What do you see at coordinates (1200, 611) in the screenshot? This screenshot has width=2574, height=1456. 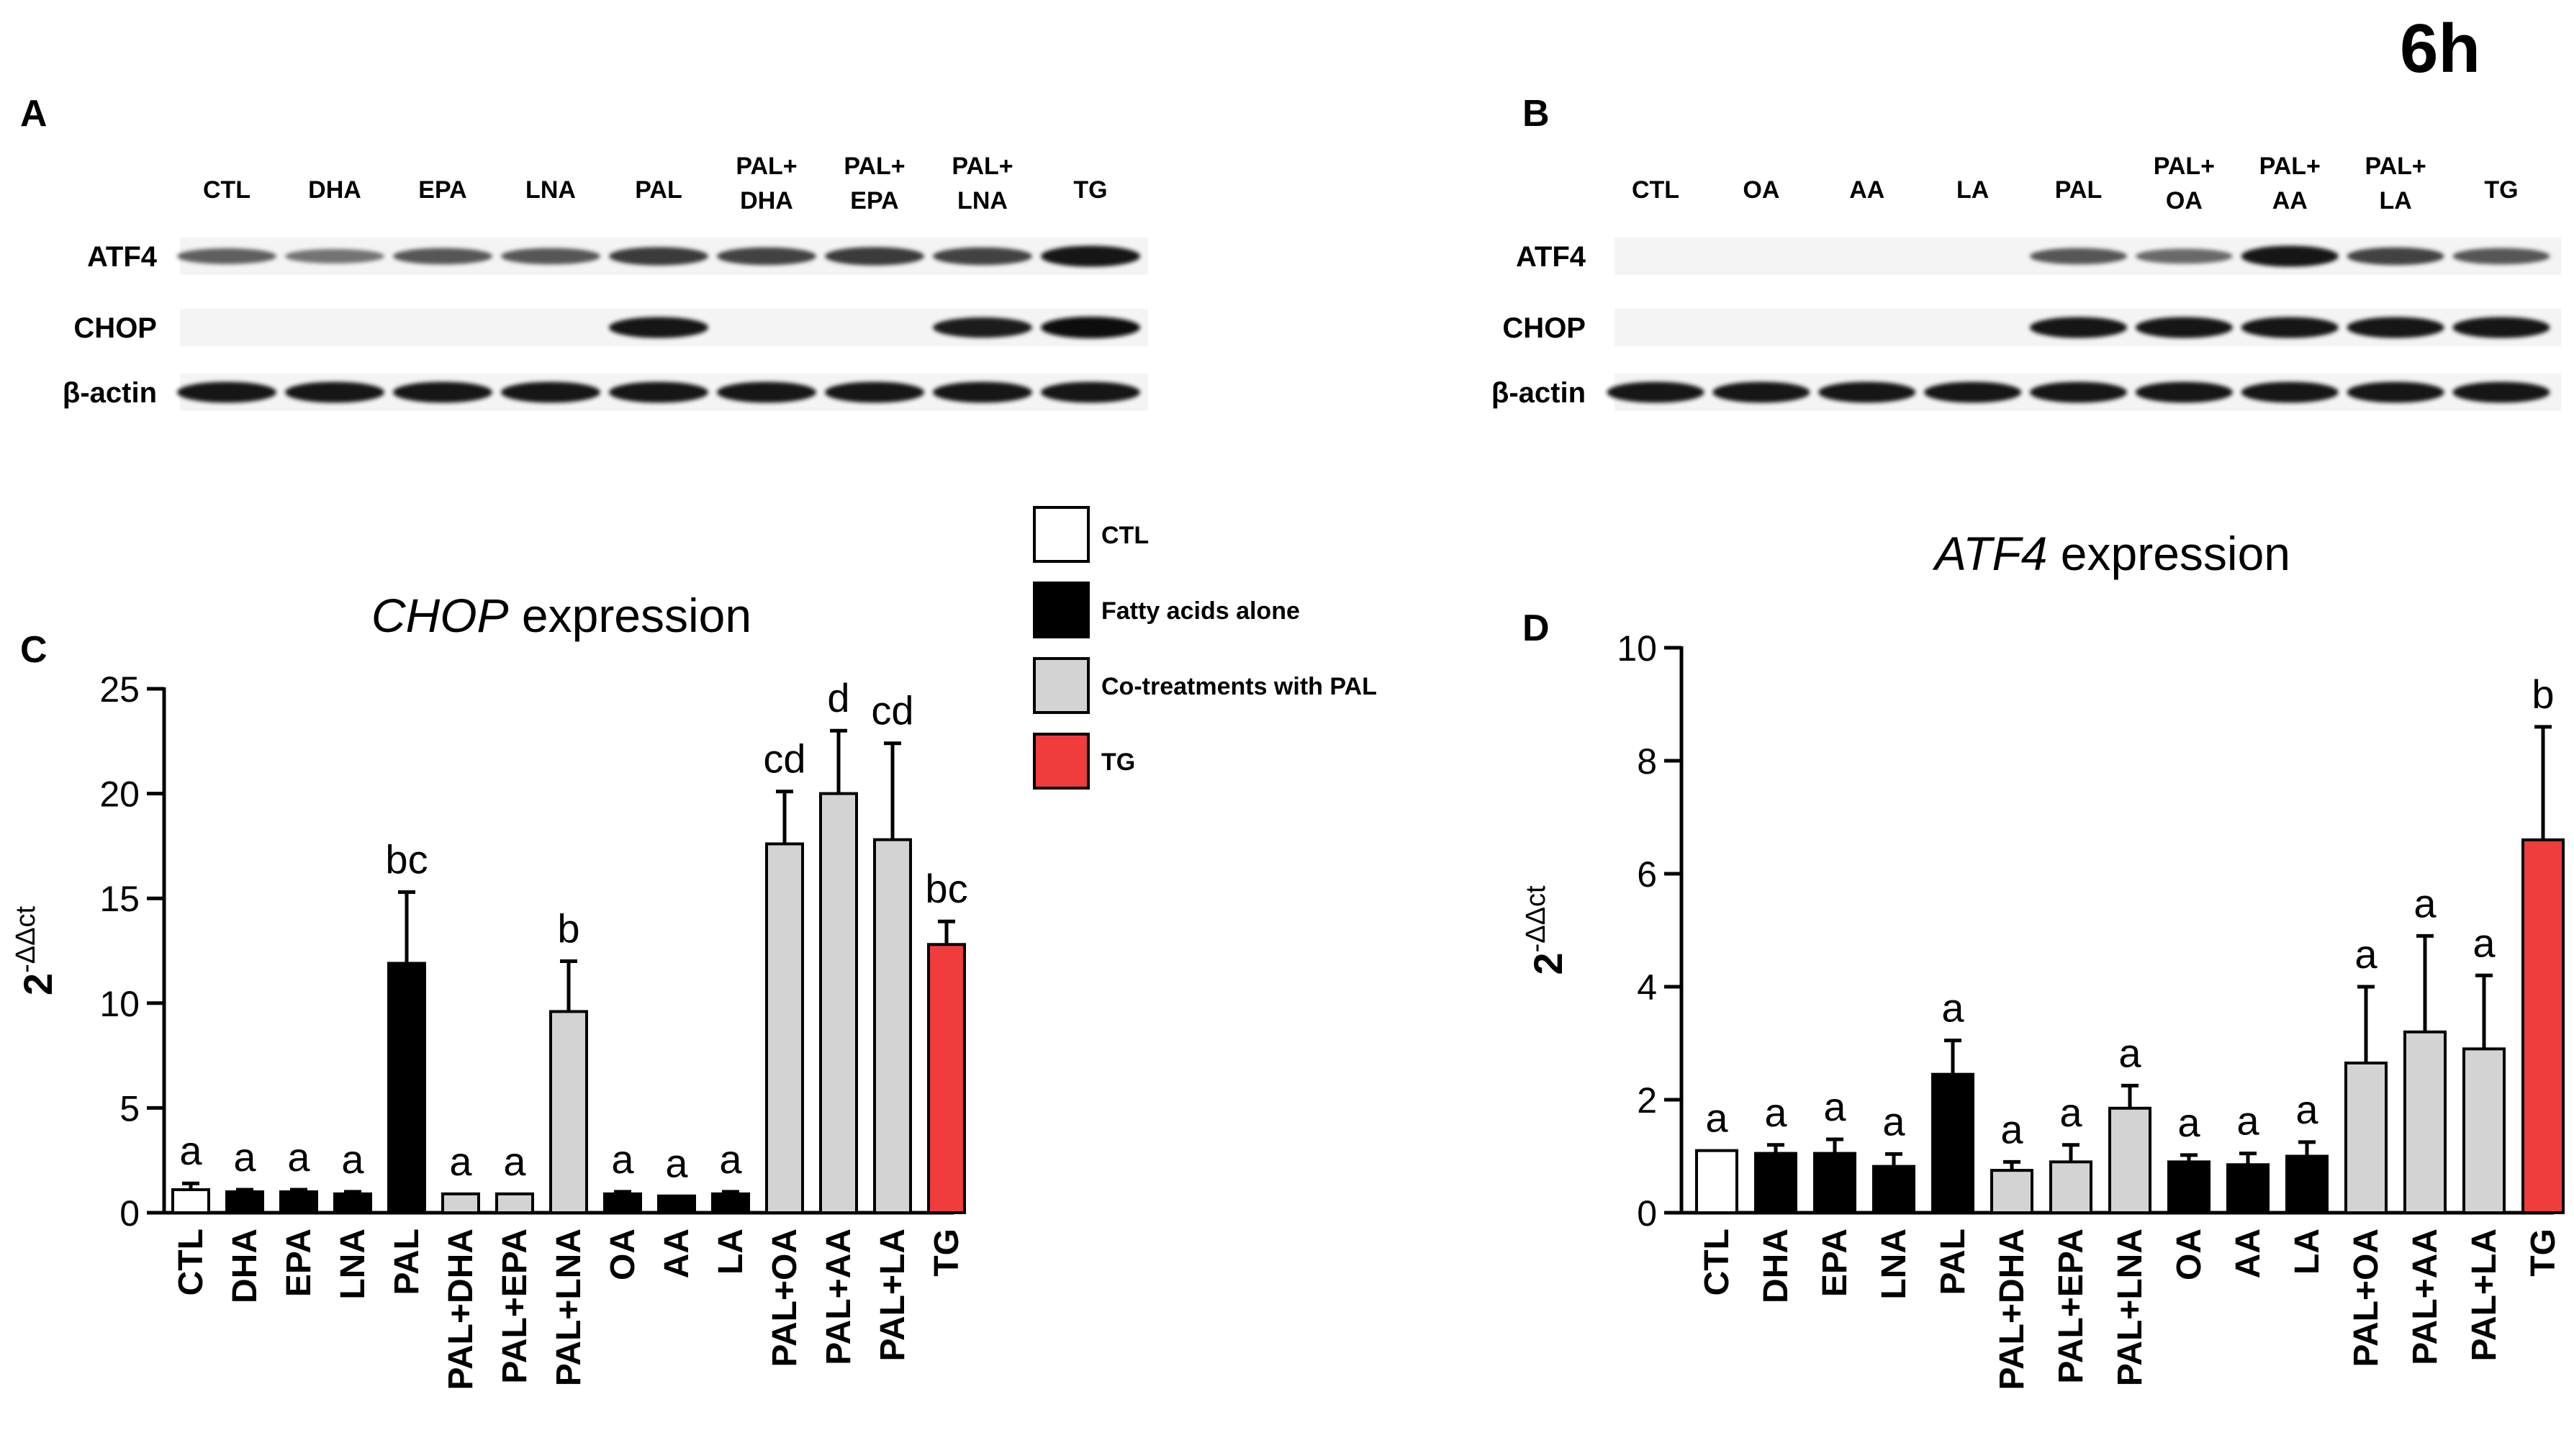 I see `legend-label: Fatty acids alone` at bounding box center [1200, 611].